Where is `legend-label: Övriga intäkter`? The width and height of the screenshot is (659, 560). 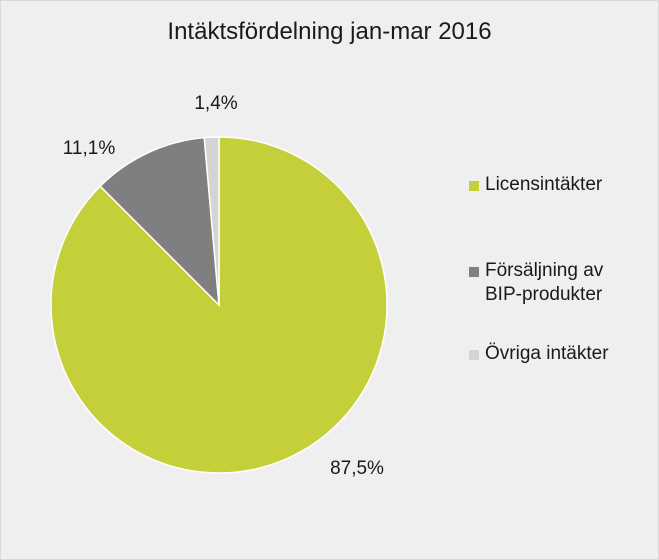
legend-label: Övriga intäkter is located at coordinates (547, 353).